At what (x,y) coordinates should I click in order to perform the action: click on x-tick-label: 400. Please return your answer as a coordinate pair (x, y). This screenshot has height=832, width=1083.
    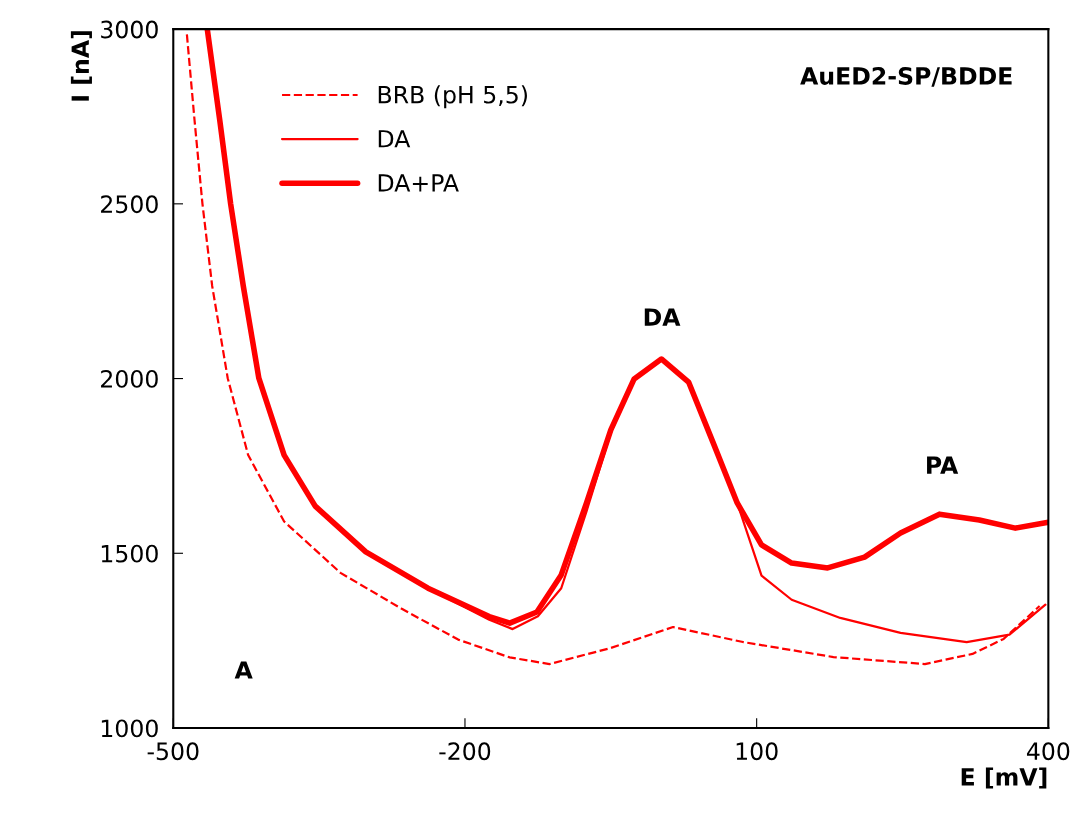
    Looking at the image, I should click on (1048, 751).